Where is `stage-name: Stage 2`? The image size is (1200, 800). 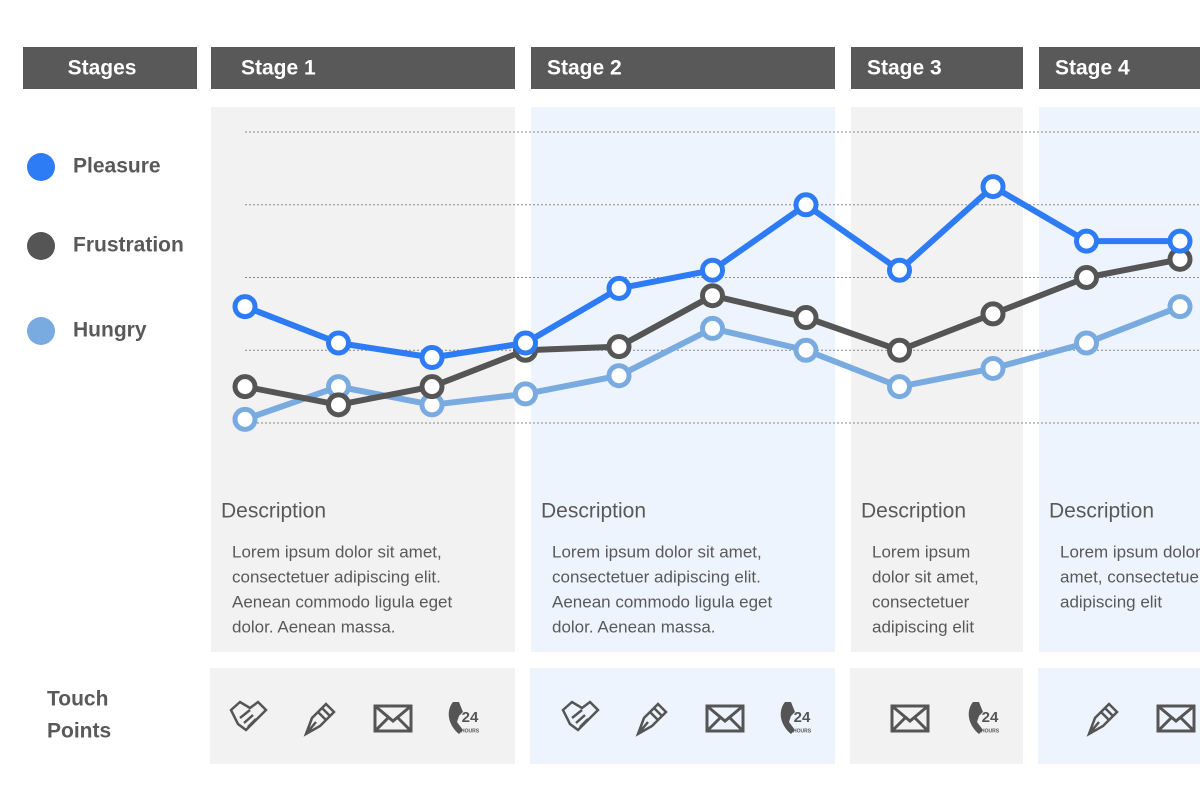 stage-name: Stage 2 is located at coordinates (584, 68).